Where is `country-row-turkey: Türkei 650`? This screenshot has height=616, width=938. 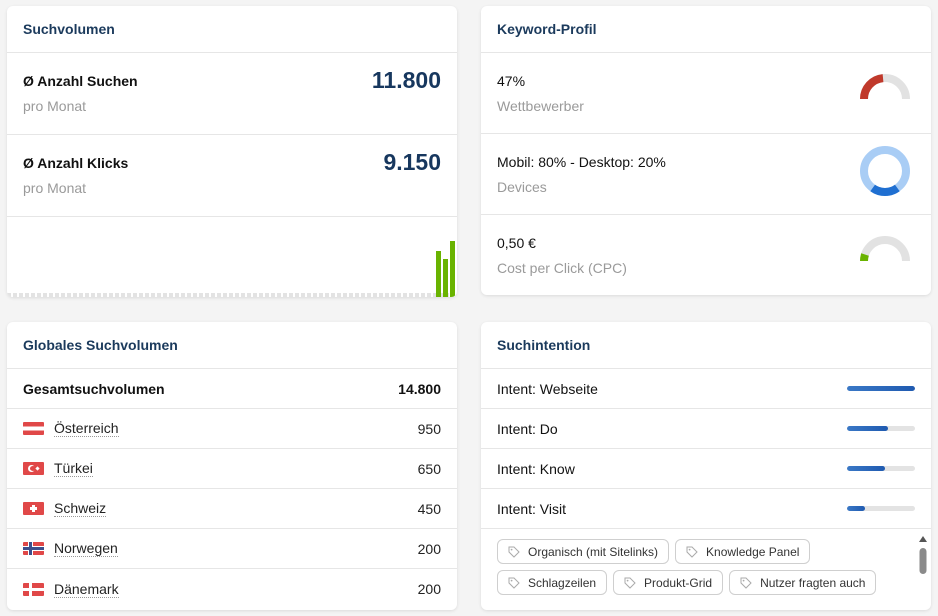
country-row-turkey: Türkei 650 is located at coordinates (232, 469).